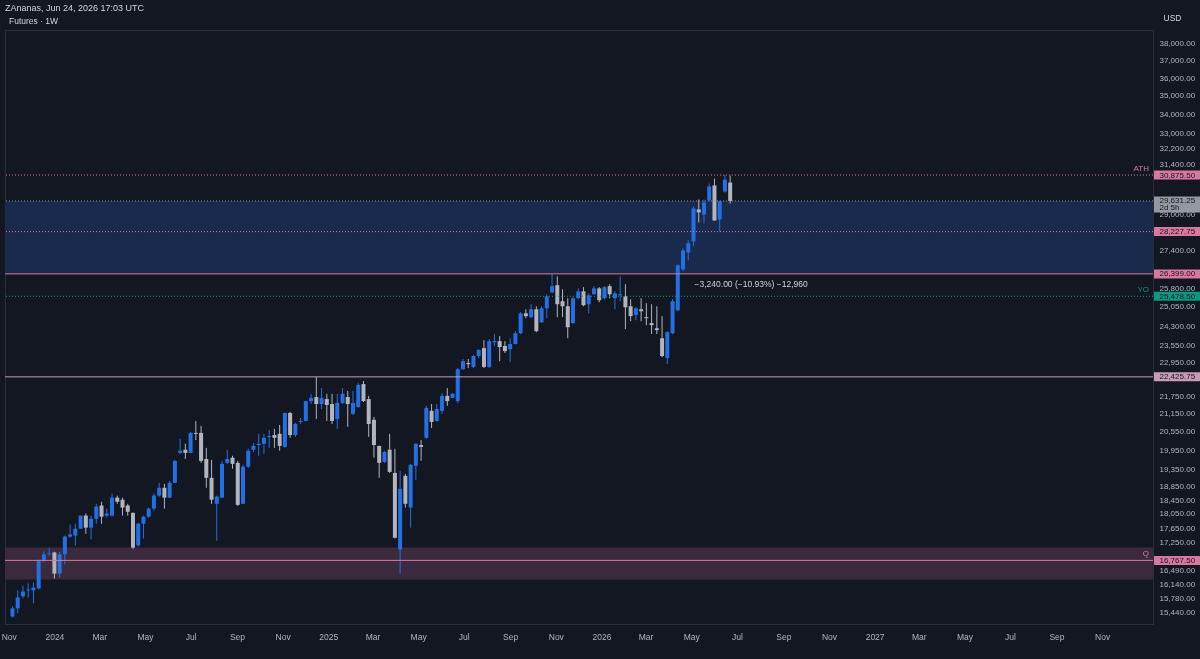 Image resolution: width=1200 pixels, height=659 pixels. Describe the element at coordinates (34, 21) in the screenshot. I see `chart-title: Futures · 1W` at that location.